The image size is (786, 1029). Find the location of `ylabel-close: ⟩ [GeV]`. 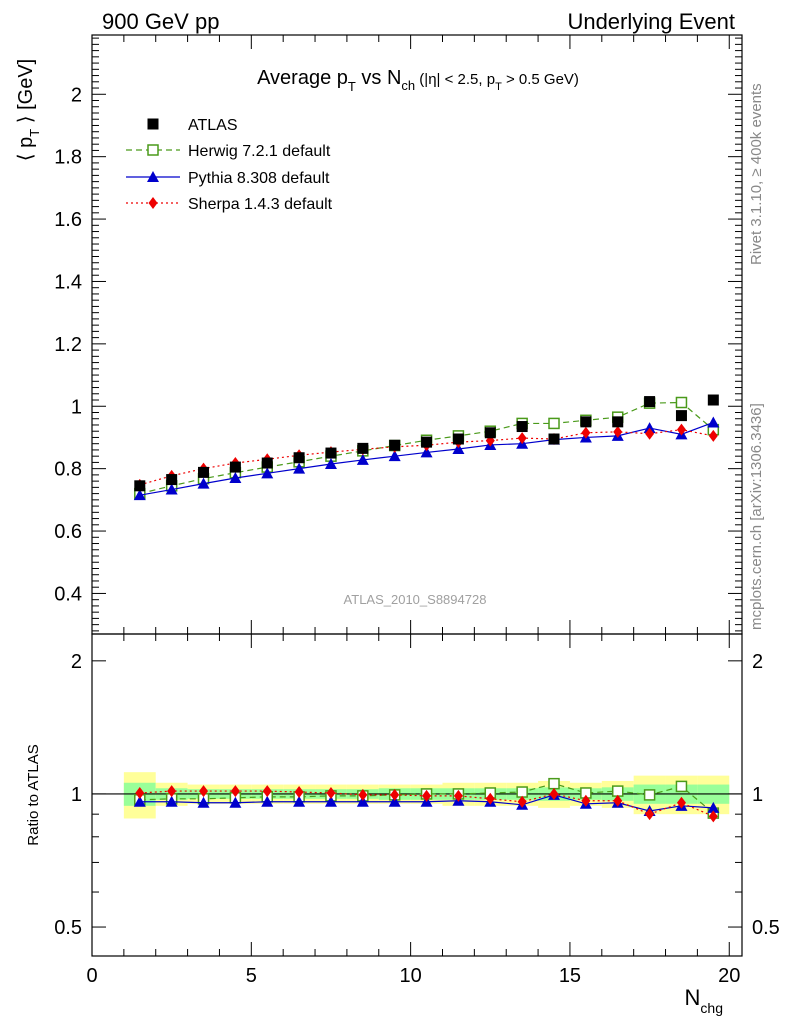

ylabel-close: ⟩ [GeV] is located at coordinates (26, 94).